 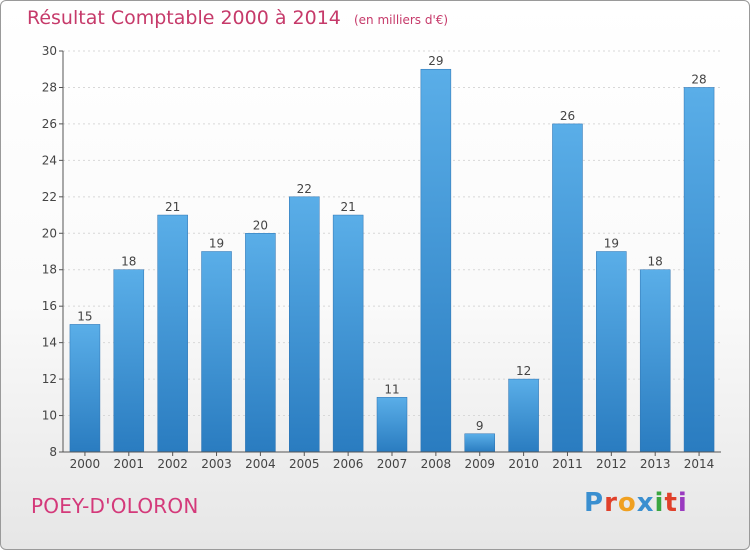 I want to click on y-tick-label: 26, so click(x=49, y=124).